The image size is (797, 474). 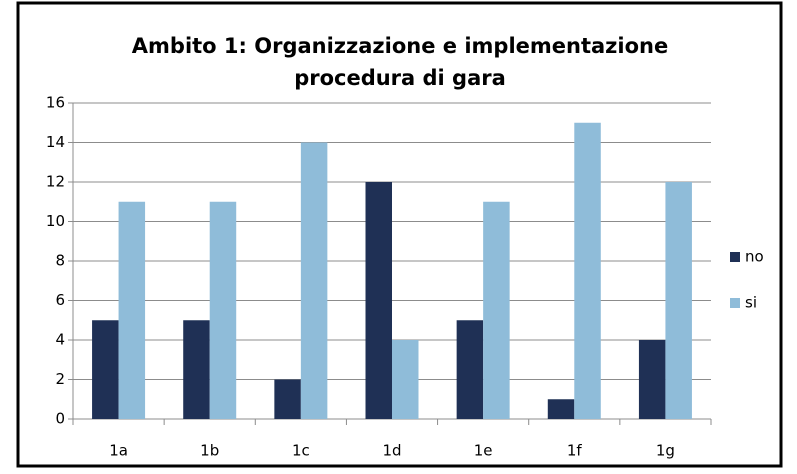 I want to click on x-tick-label: 1c, so click(x=301, y=451).